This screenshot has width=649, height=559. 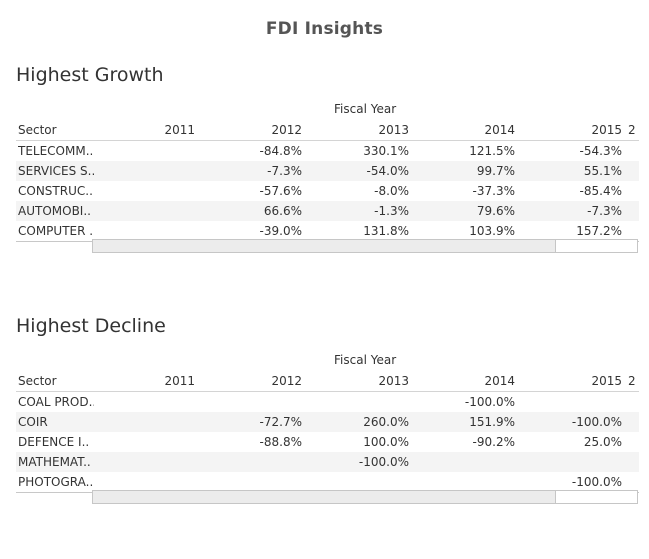 What do you see at coordinates (56, 482) in the screenshot?
I see `sector-cell: PHOTOGRA..` at bounding box center [56, 482].